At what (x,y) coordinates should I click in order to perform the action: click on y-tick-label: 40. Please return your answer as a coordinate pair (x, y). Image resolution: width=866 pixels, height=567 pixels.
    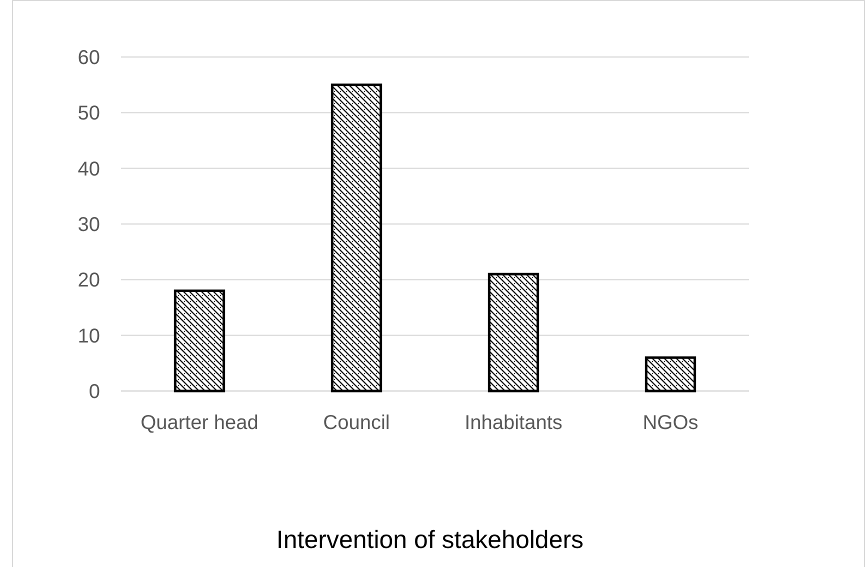
    Looking at the image, I should click on (89, 169).